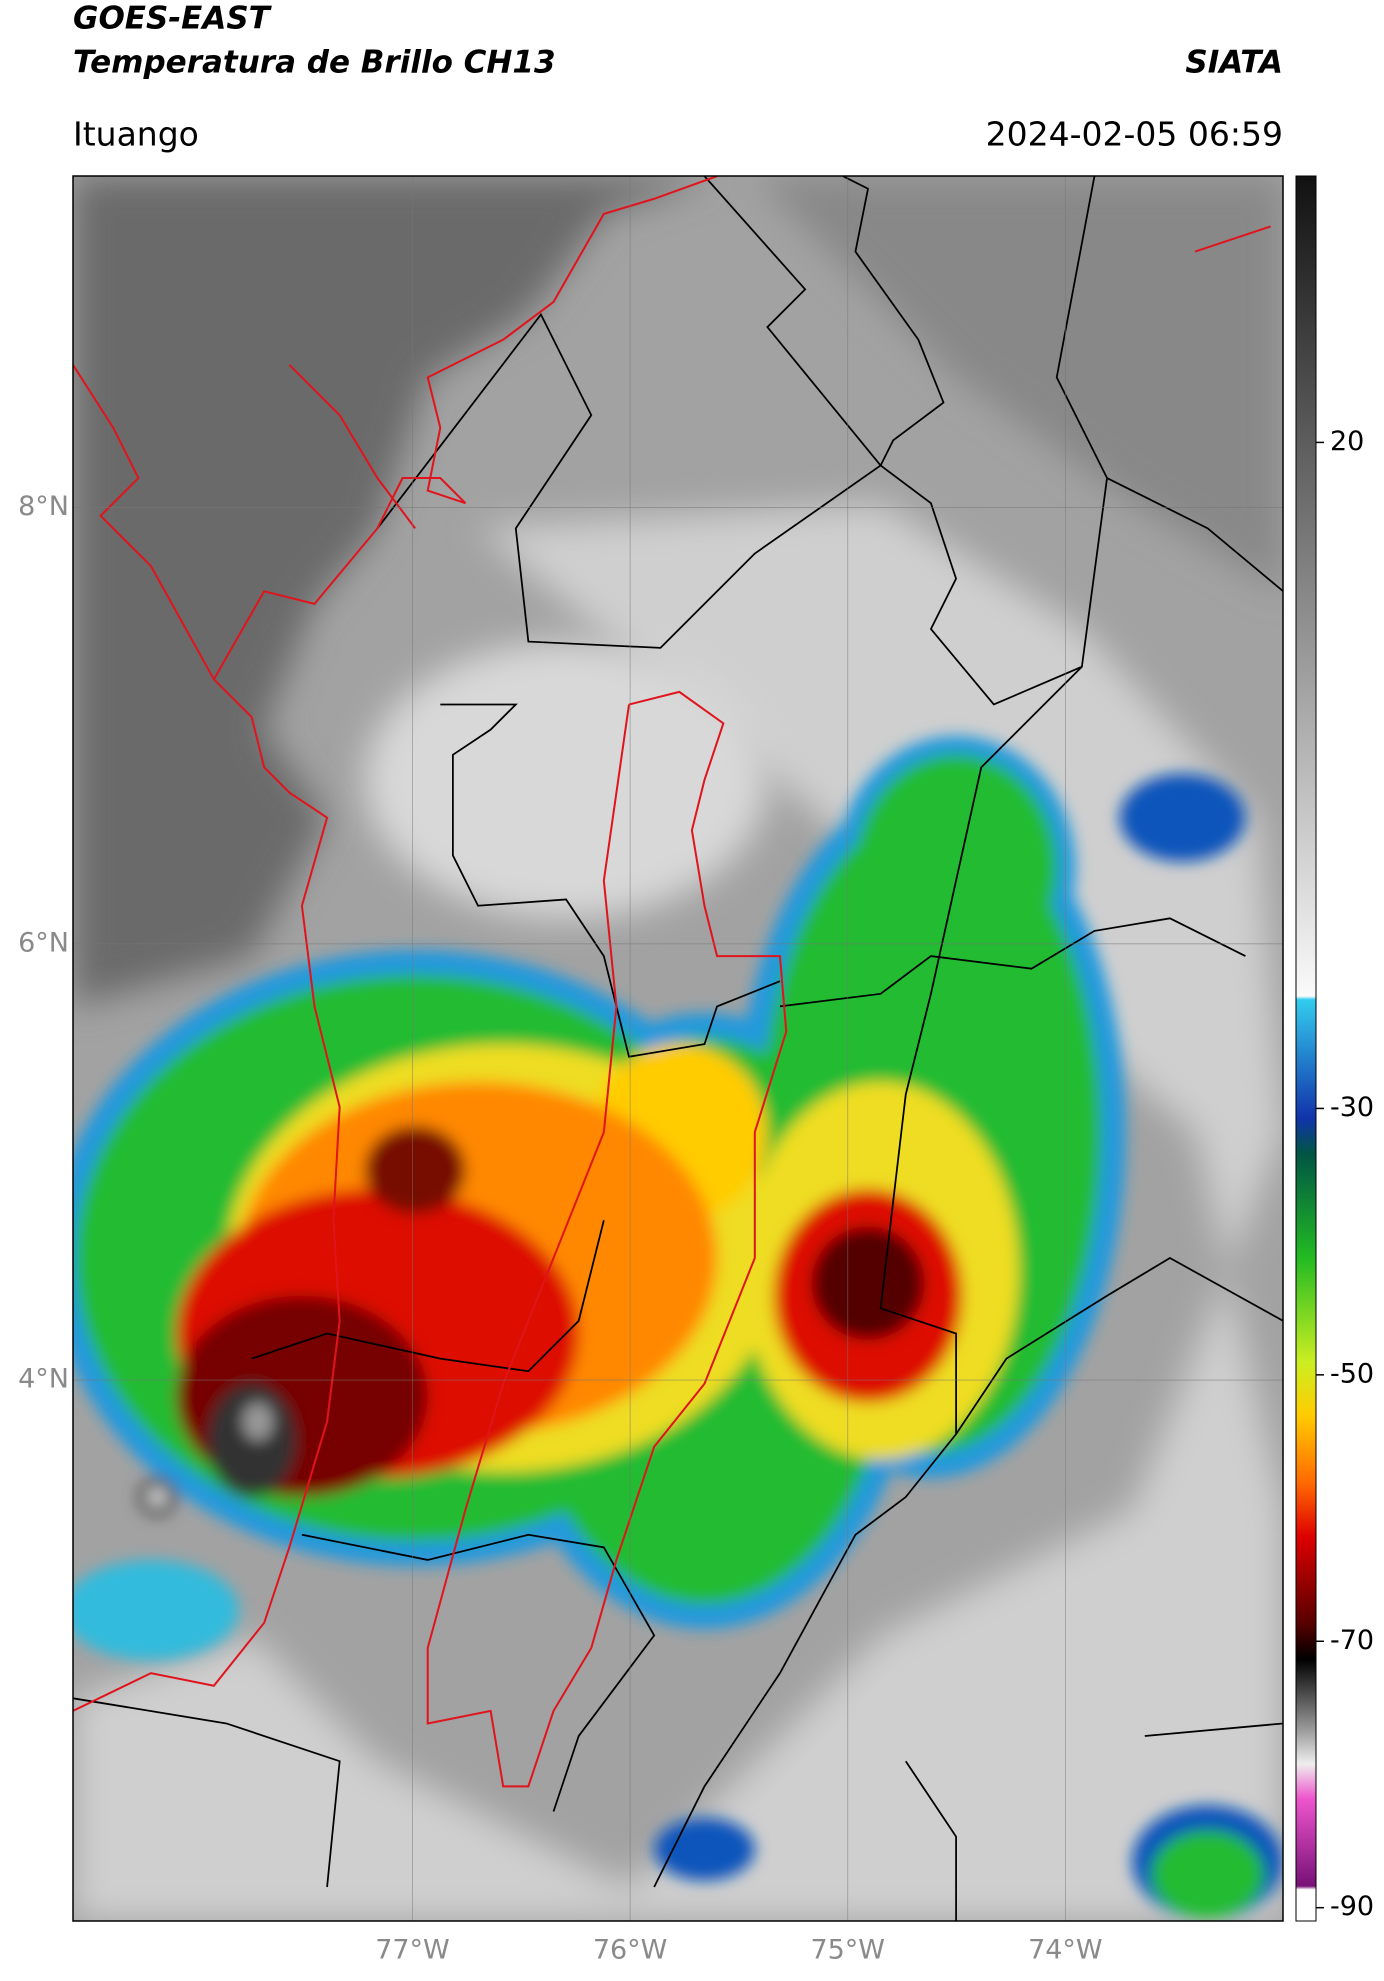 Image resolution: width=1384 pixels, height=1981 pixels. What do you see at coordinates (43, 942) in the screenshot?
I see `y-tick-label: 6°N` at bounding box center [43, 942].